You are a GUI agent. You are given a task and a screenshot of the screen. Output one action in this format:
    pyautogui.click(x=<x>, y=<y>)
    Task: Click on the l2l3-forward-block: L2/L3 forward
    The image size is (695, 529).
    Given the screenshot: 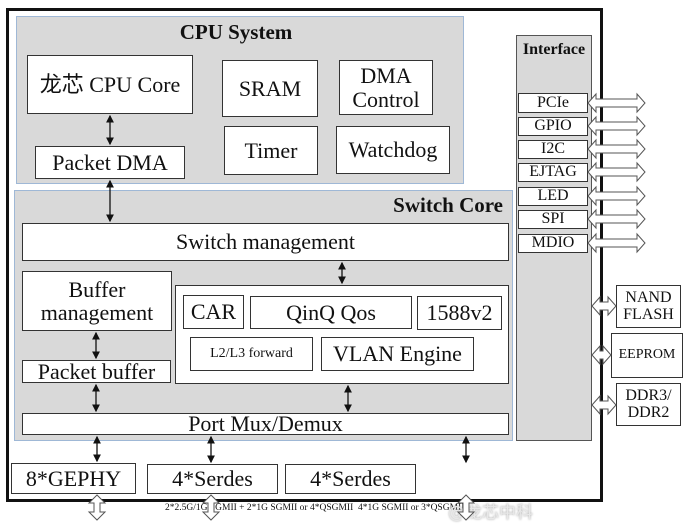 What is the action you would take?
    pyautogui.click(x=251, y=354)
    